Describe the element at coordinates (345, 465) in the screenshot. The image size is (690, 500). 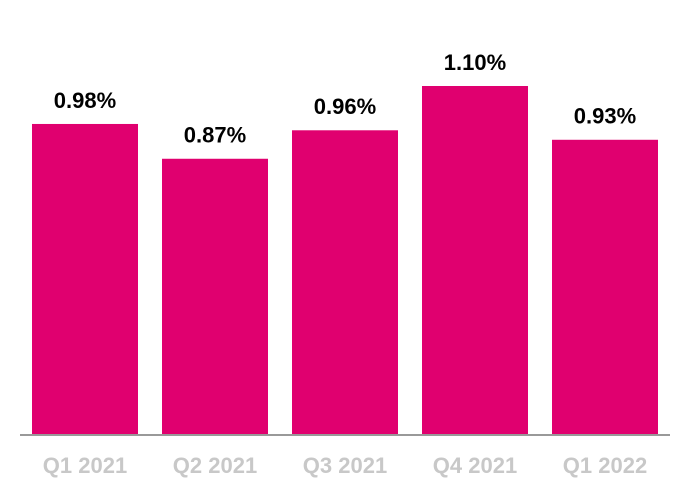
I see `x-tick-label: Q3 2021` at that location.